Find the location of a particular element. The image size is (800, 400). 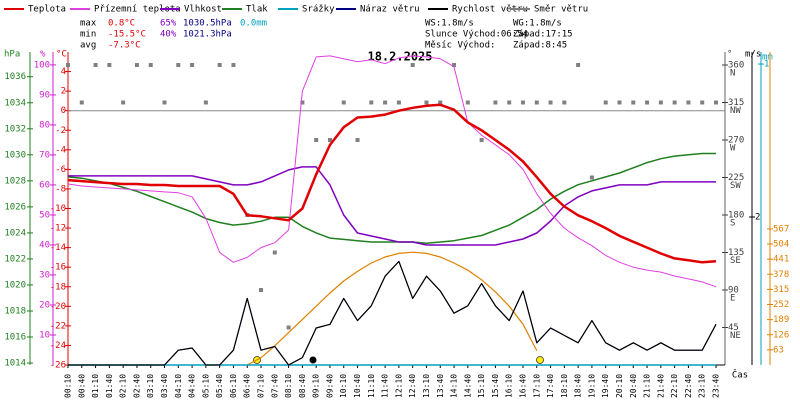

compass-label: S is located at coordinates (732, 224).